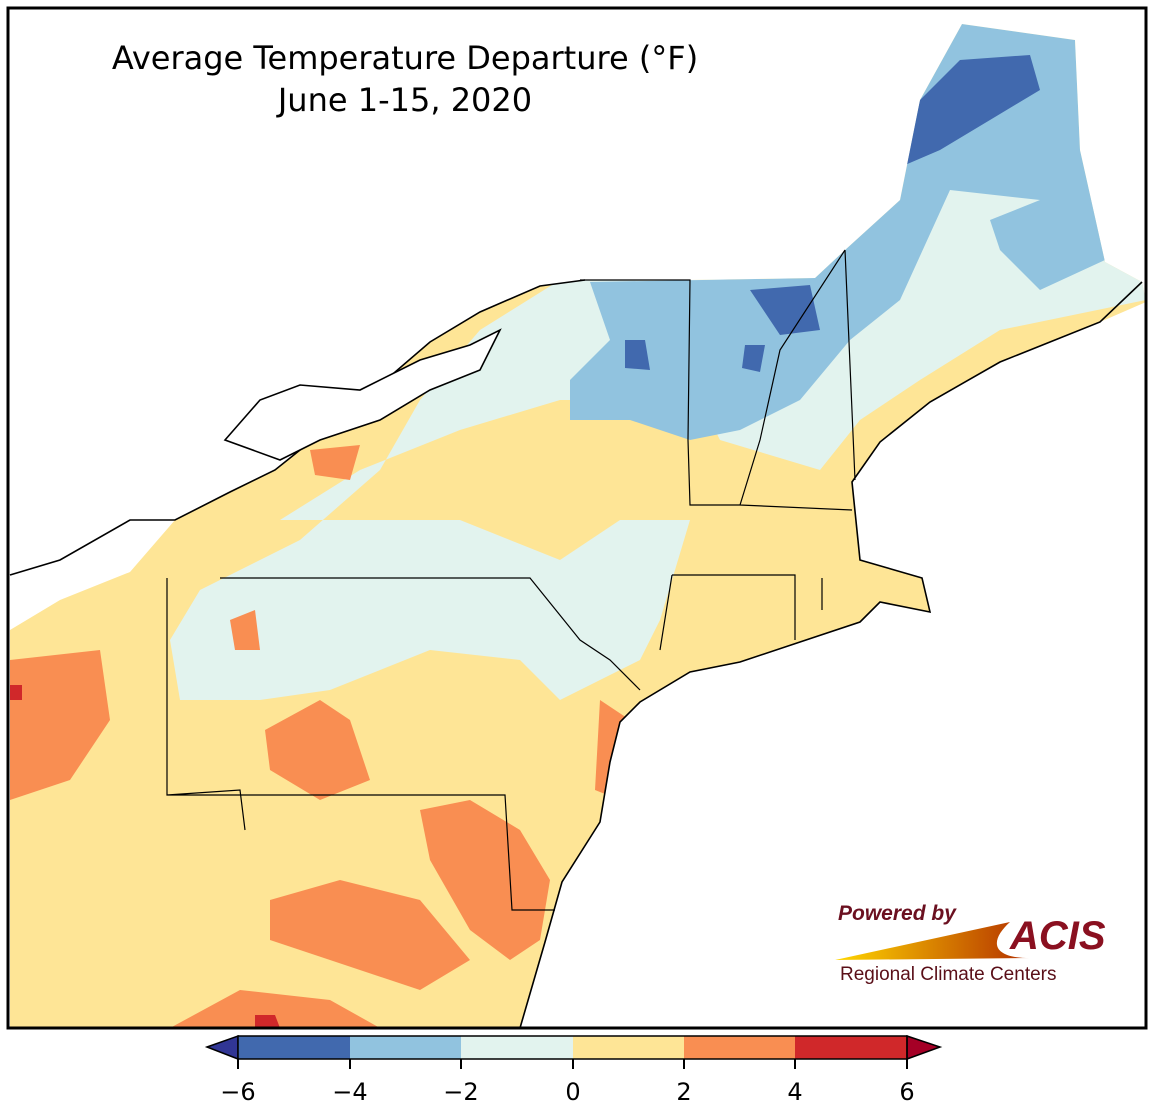 This screenshot has width=1153, height=1112. What do you see at coordinates (350, 1092) in the screenshot?
I see `colorbar-tick-label: −4` at bounding box center [350, 1092].